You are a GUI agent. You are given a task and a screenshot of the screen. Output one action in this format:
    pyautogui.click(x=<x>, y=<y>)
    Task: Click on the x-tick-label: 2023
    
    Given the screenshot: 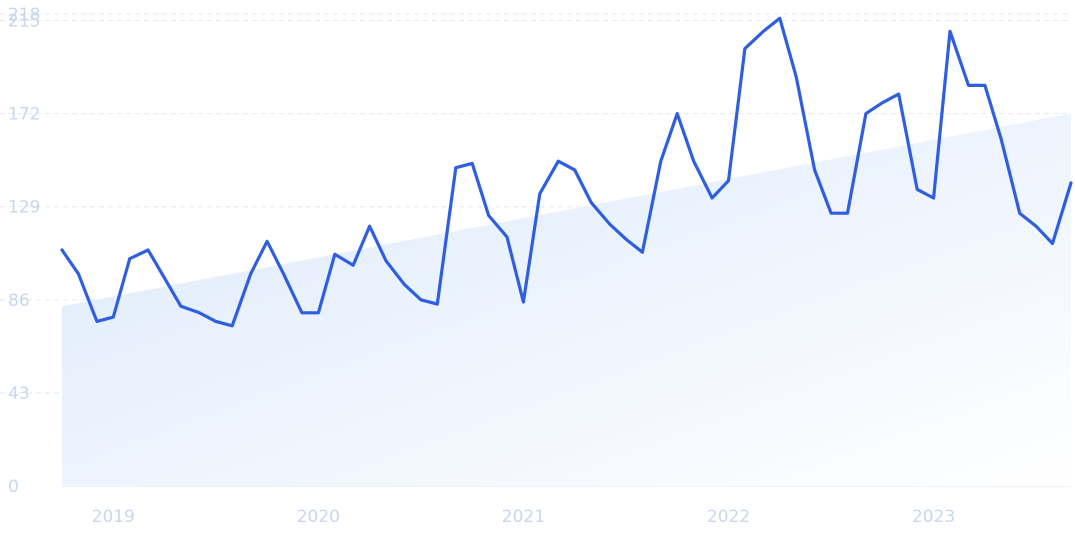 What is the action you would take?
    pyautogui.click(x=933, y=517)
    